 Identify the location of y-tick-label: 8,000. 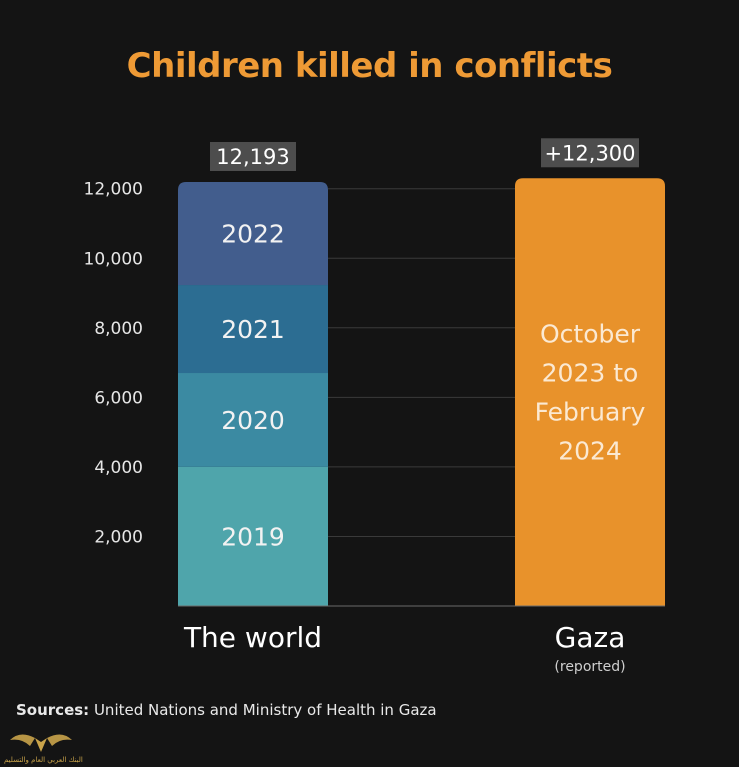
(118, 329).